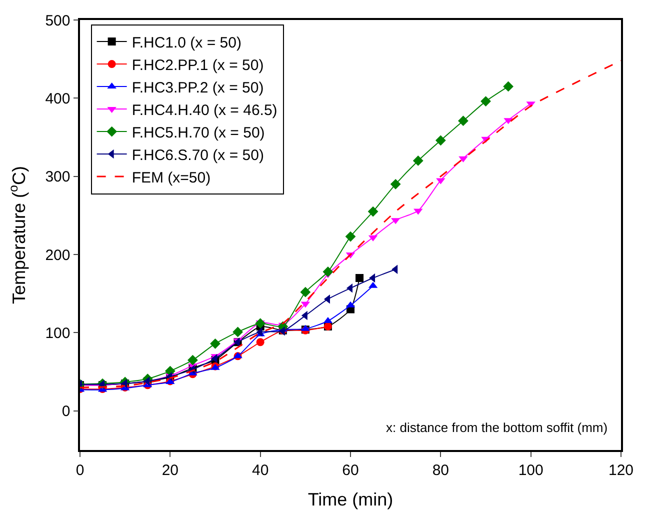  What do you see at coordinates (66, 411) in the screenshot?
I see `y-tick-label: 0` at bounding box center [66, 411].